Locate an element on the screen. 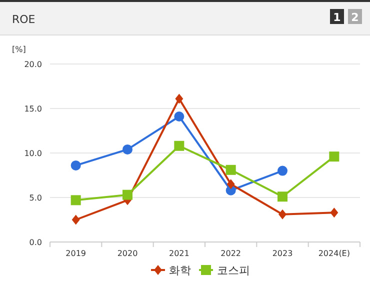 The height and width of the screenshot is (285, 370). legend-label: 화학 is located at coordinates (180, 270).